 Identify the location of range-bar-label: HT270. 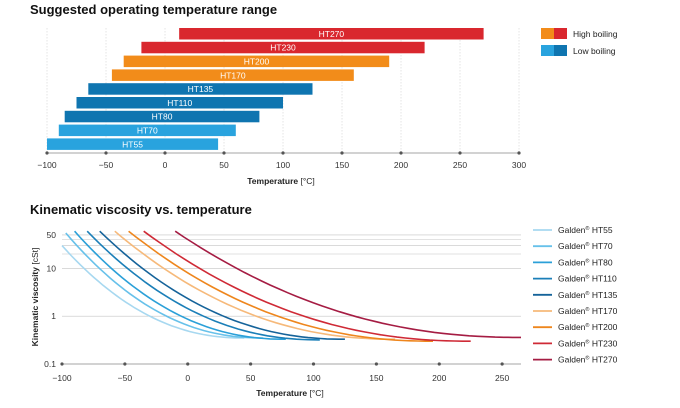
(332, 34).